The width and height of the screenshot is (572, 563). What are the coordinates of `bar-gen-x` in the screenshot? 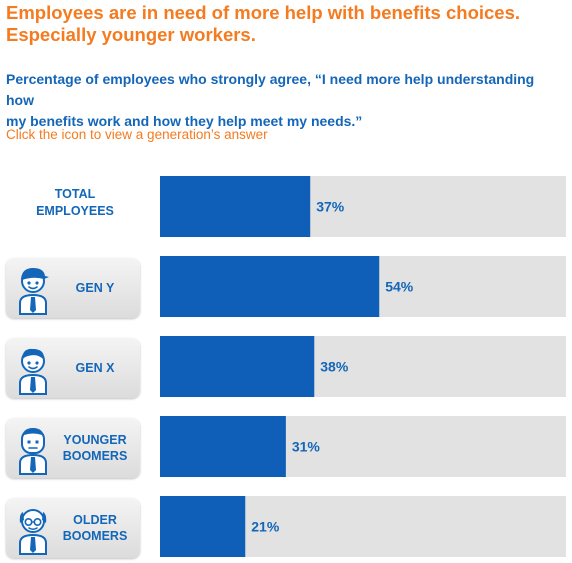 It's located at (237, 366).